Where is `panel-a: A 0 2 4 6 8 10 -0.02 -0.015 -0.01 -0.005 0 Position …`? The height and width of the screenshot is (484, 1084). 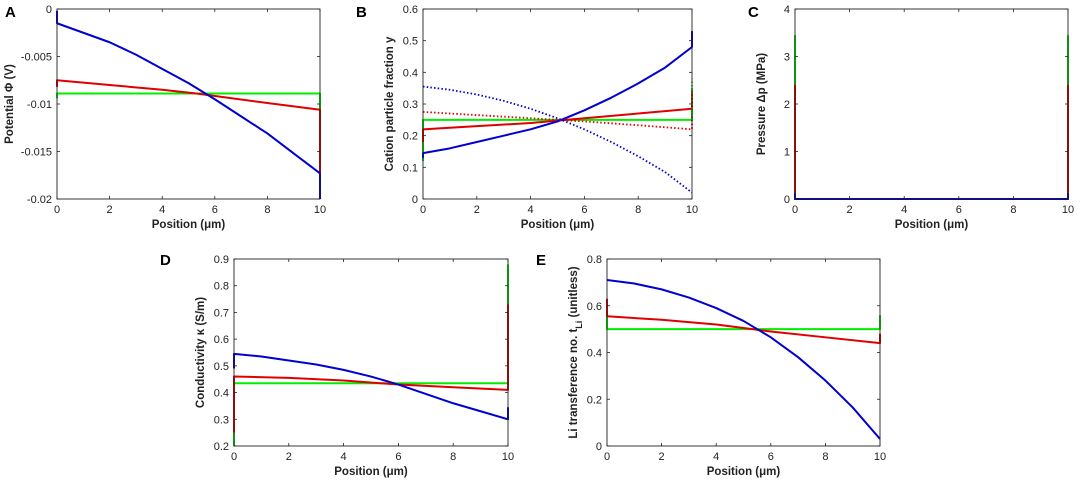 panel-a: A 0 2 4 6 8 10 -0.02 -0.015 -0.01 -0.005 0 Position … is located at coordinates (165, 117).